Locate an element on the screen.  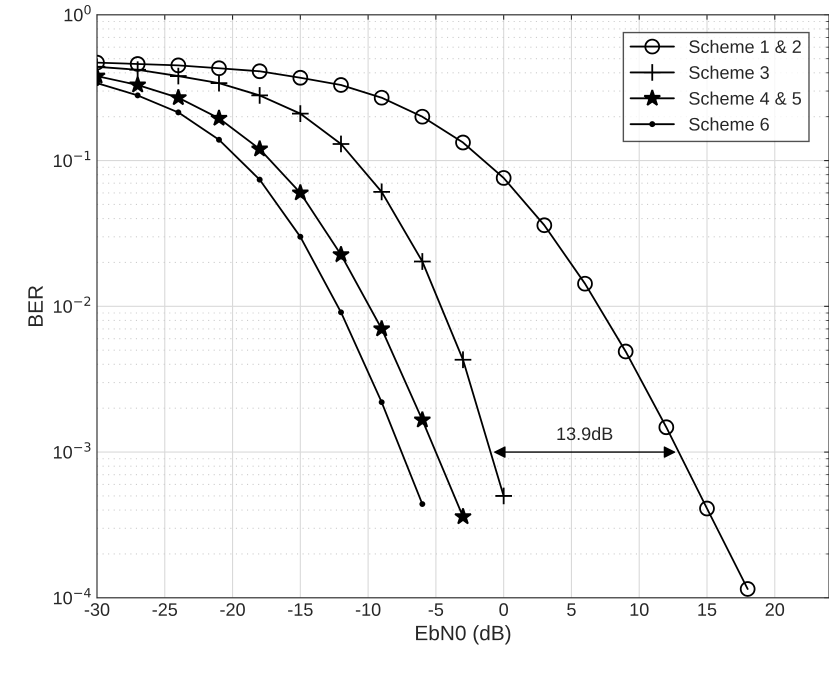
x-tick-label: -20 is located at coordinates (232, 609).